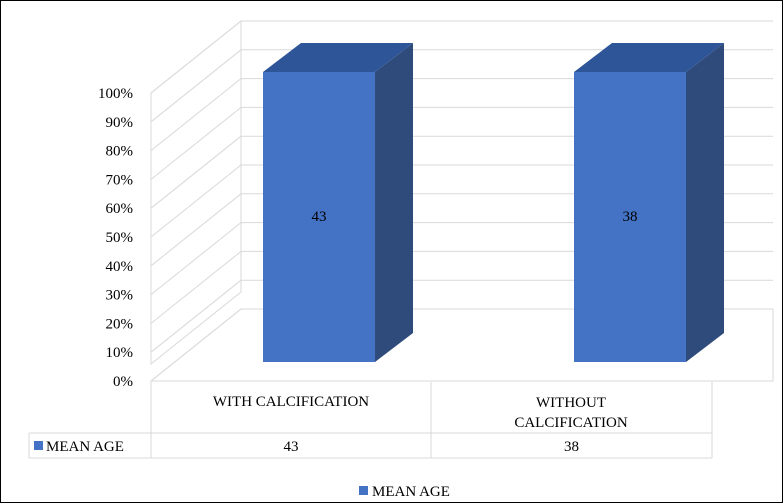  I want to click on legend: MEAN AGE, so click(404, 492).